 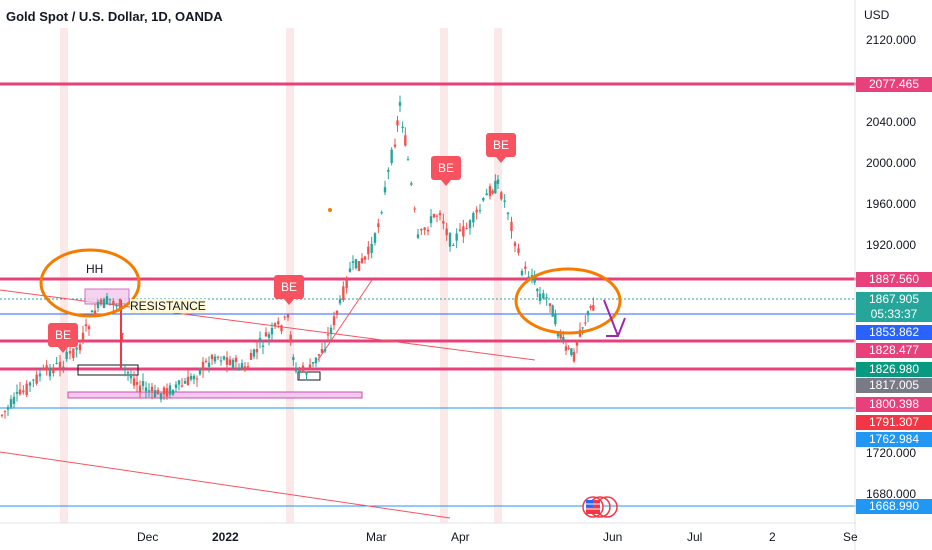 I want to click on countdown-badge: 05:33:37, so click(x=894, y=314).